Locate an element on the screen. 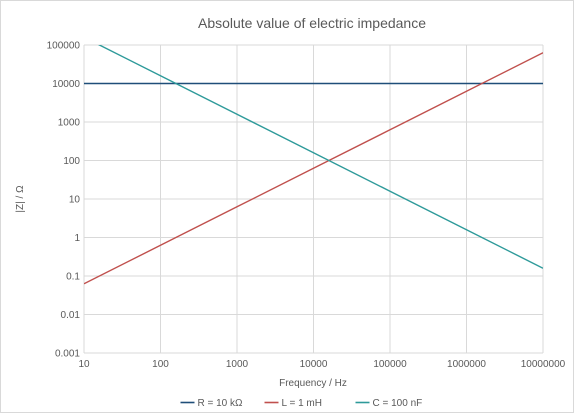  x-tick-label-0: 10 is located at coordinates (84, 364).